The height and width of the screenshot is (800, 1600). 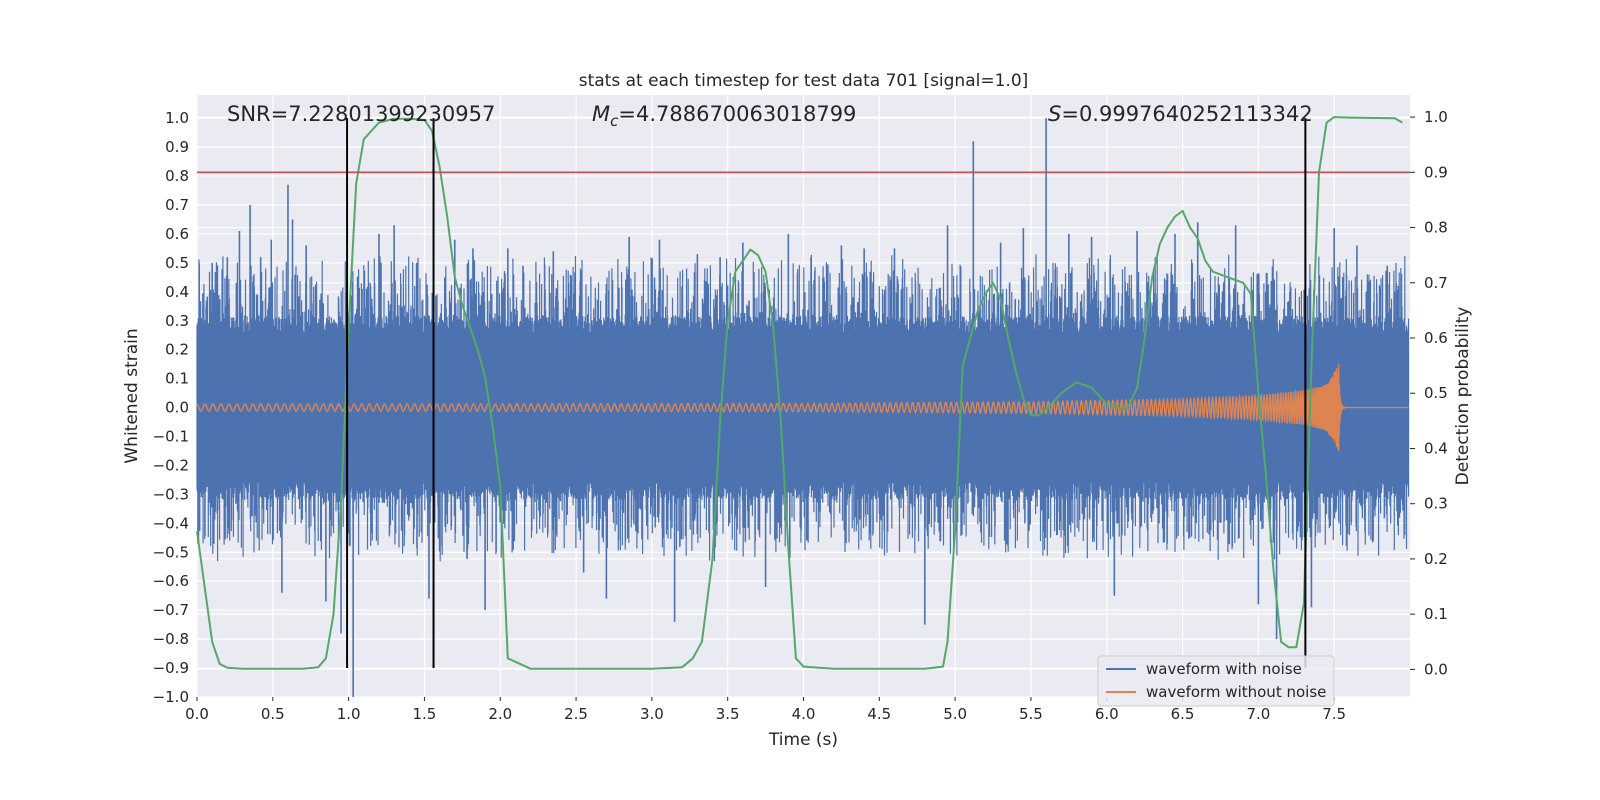 What do you see at coordinates (177, 147) in the screenshot?
I see `y-tick-label-19: 0.9` at bounding box center [177, 147].